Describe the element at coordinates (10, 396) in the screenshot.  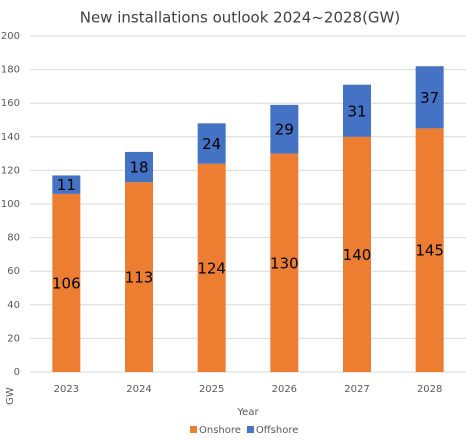
I see `y-axis-label: GW` at that location.